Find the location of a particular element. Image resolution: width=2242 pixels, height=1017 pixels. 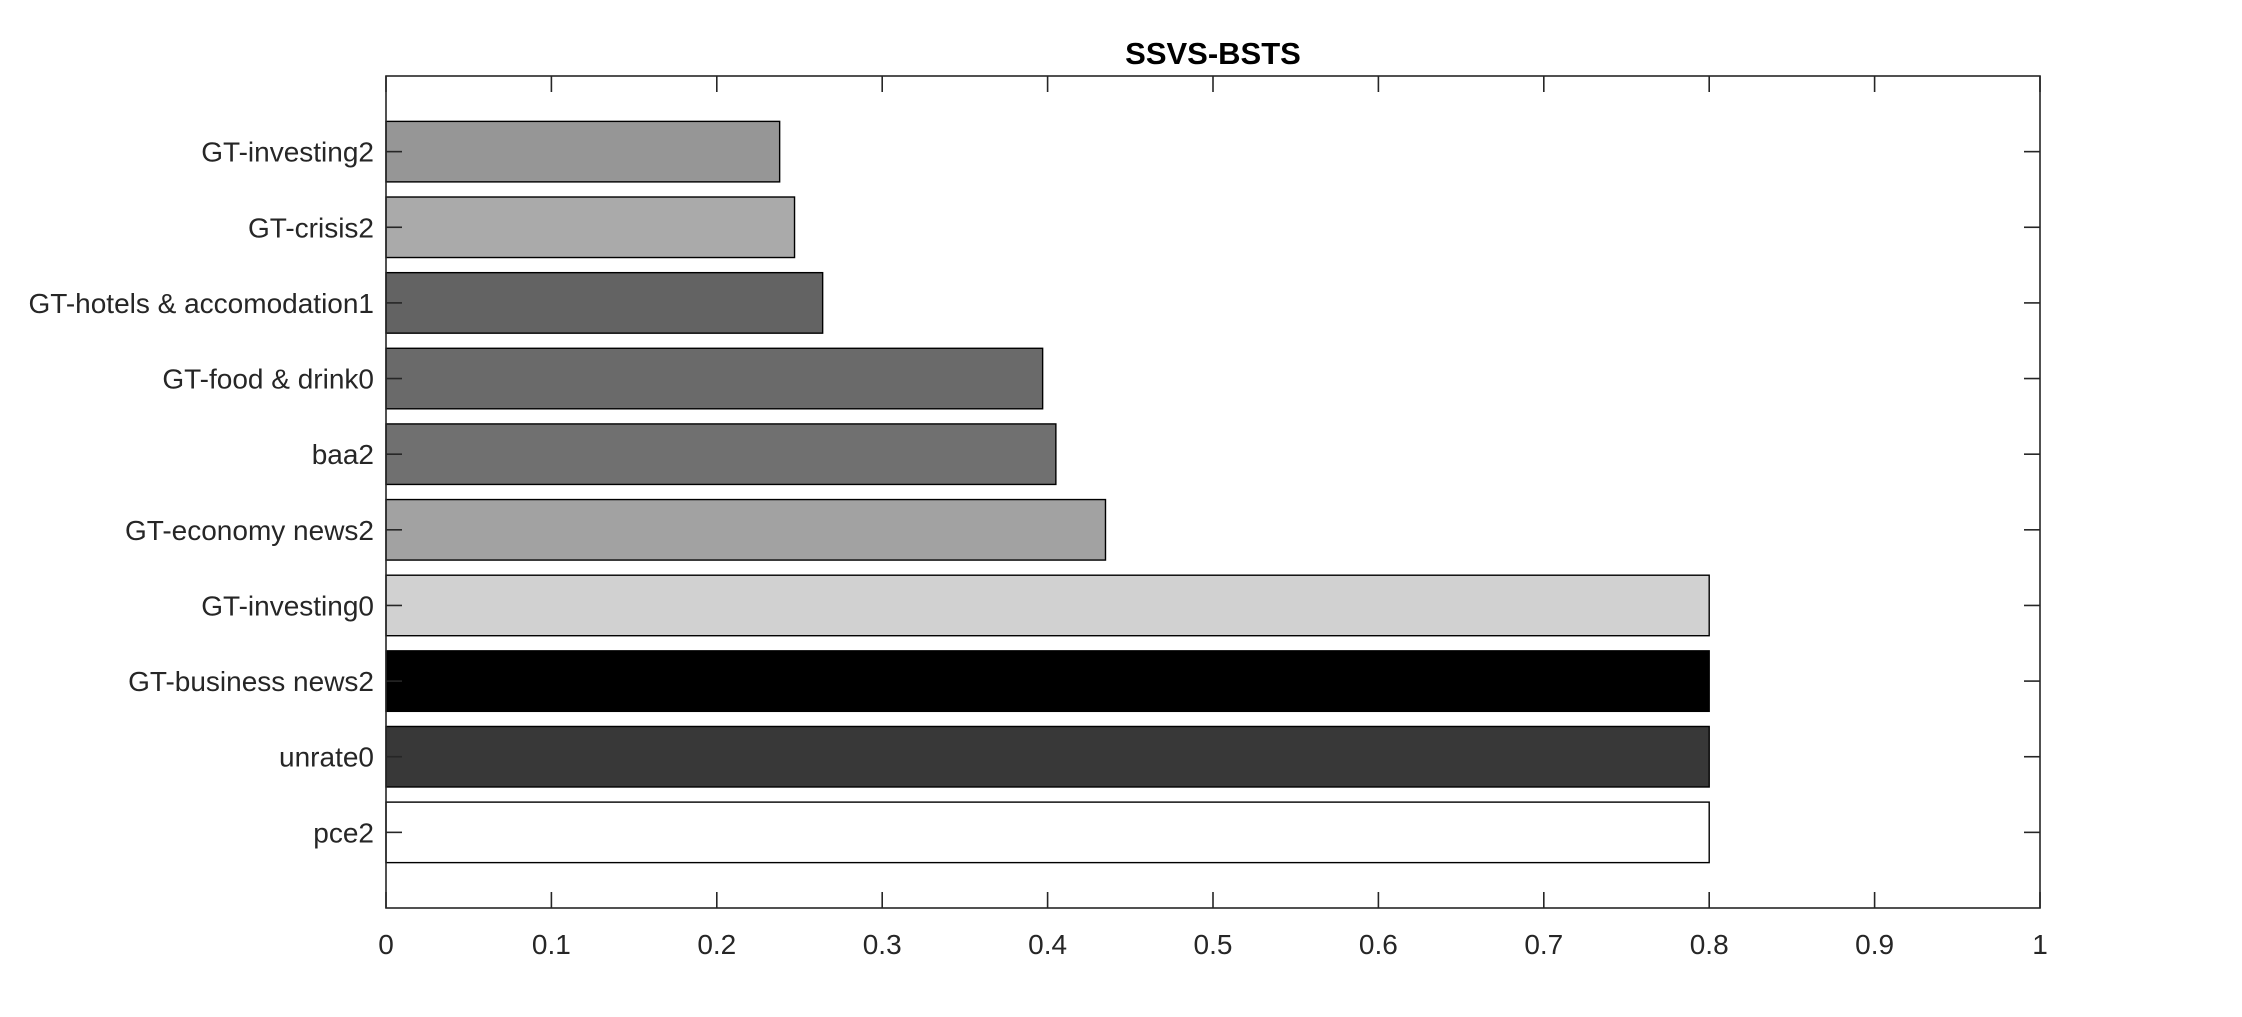

y-tick-label: GT-food & drink0 is located at coordinates (268, 379).